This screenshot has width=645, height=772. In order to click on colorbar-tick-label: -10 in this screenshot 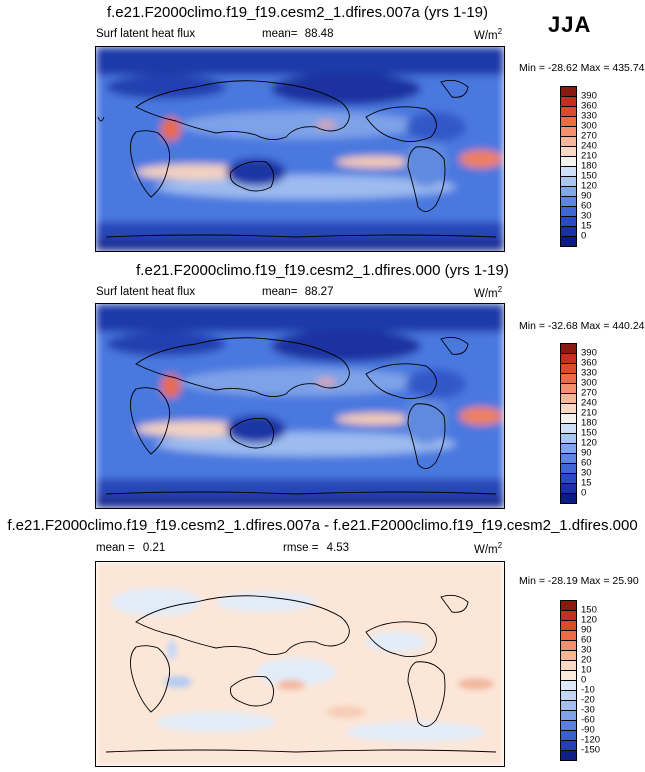, I will do `click(588, 690)`.